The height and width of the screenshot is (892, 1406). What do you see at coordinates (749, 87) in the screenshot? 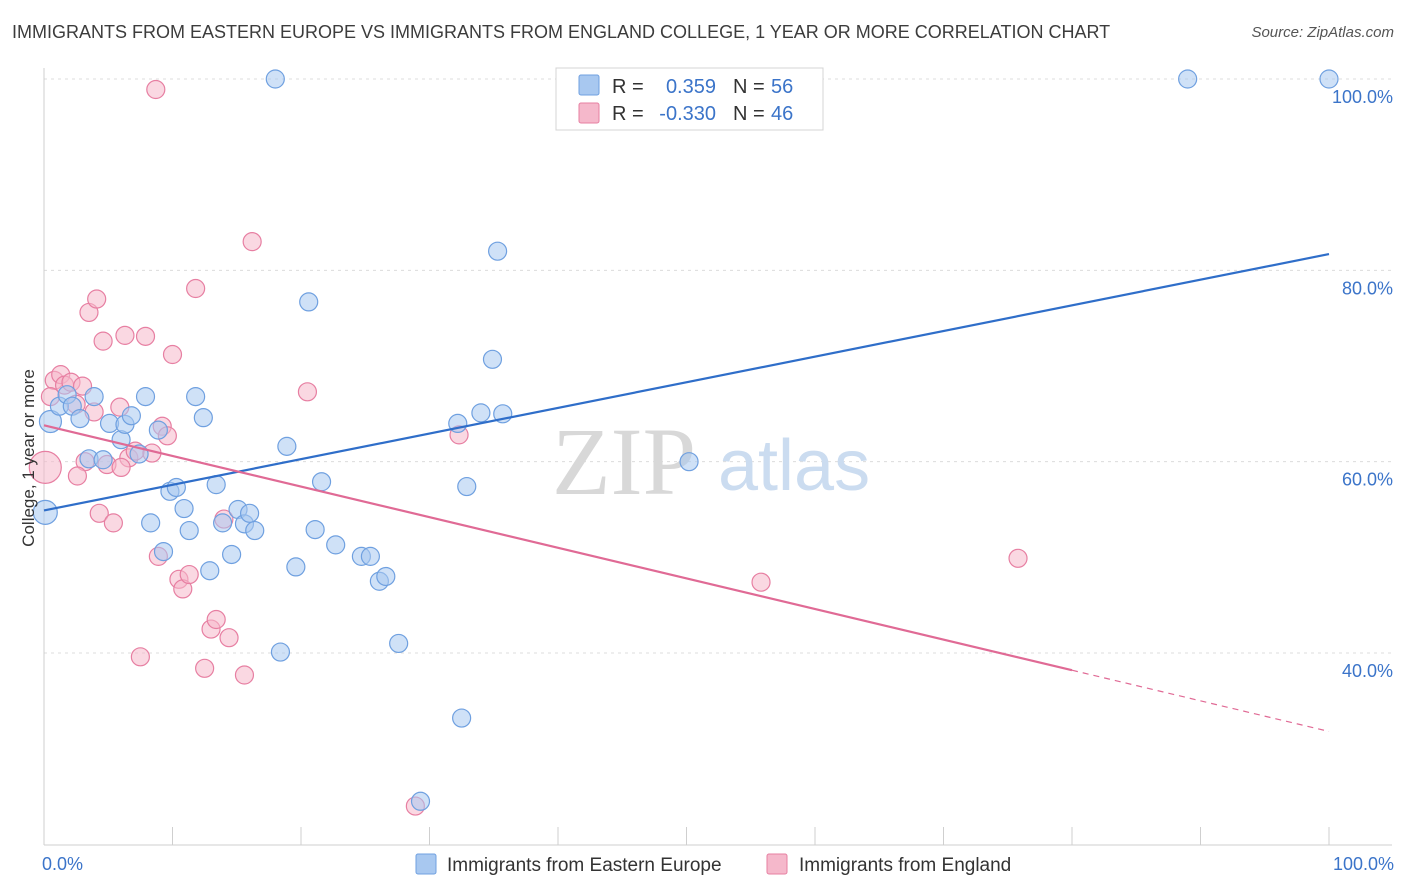
I see `legend-n-label-blue: N =` at bounding box center [749, 87].